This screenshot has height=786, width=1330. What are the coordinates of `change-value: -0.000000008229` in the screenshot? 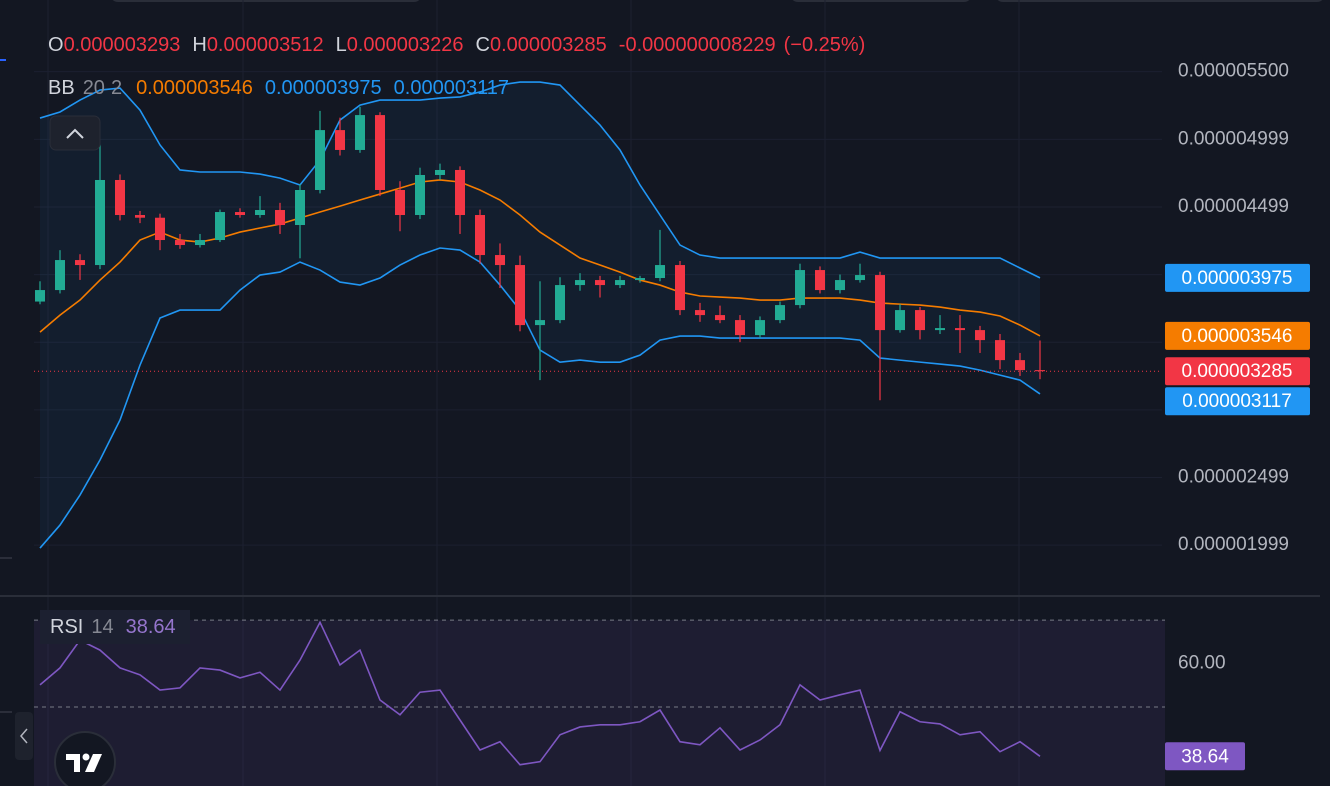 It's located at (697, 45).